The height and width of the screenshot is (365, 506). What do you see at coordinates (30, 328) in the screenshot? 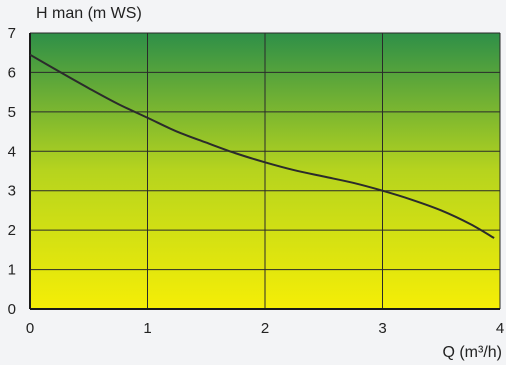
I see `x-tick-label: 0` at bounding box center [30, 328].